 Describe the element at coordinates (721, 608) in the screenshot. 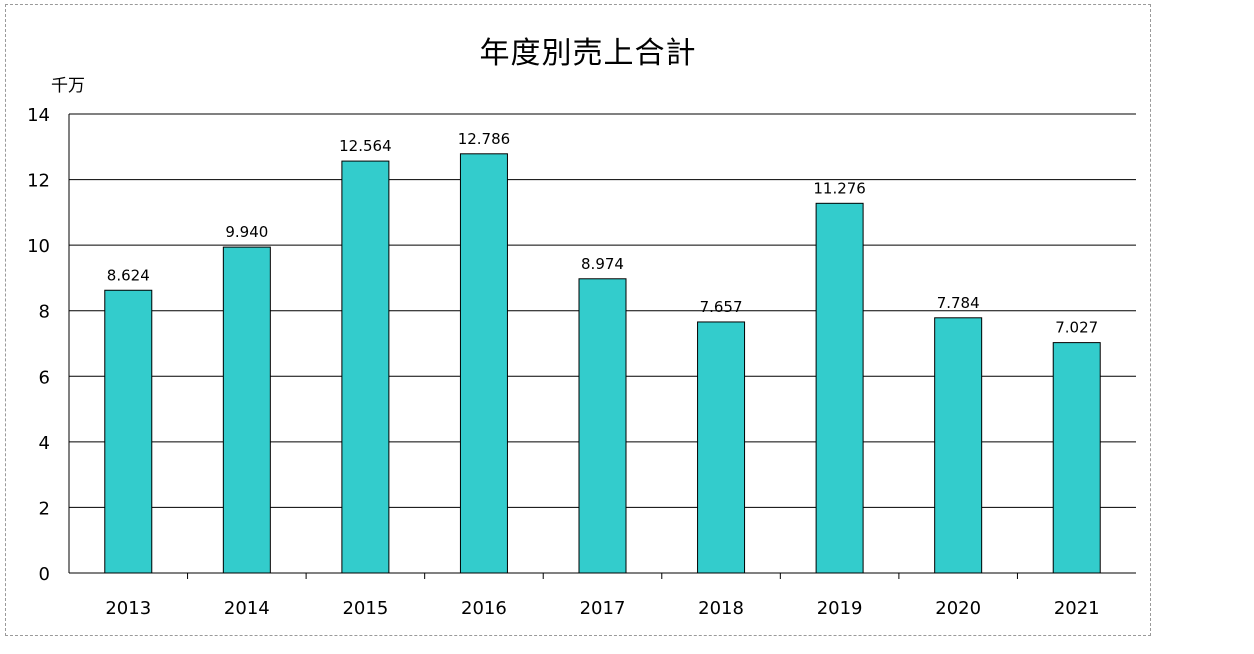

I see `x-tick-label-2018: 2018` at that location.